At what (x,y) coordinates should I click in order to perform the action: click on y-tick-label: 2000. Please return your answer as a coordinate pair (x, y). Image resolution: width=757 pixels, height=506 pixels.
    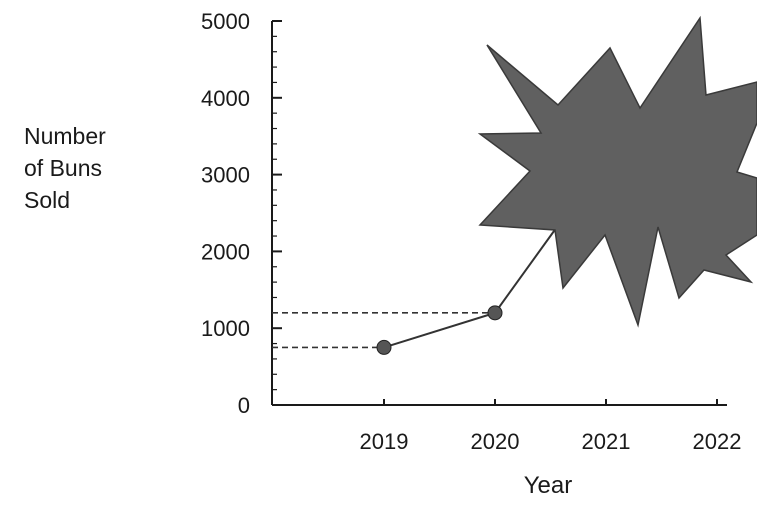
    Looking at the image, I should click on (225, 251).